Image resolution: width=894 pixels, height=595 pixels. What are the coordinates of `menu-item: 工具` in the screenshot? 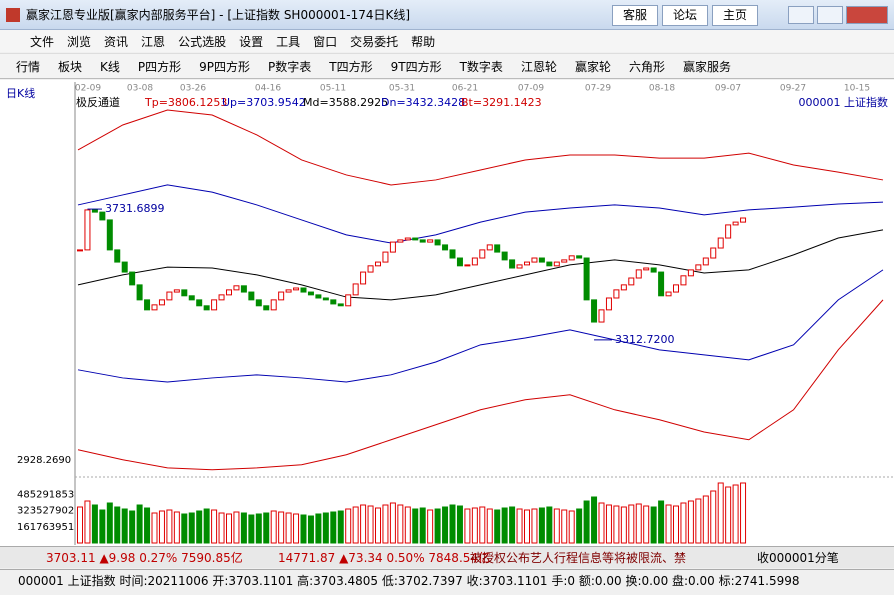 It's located at (288, 41).